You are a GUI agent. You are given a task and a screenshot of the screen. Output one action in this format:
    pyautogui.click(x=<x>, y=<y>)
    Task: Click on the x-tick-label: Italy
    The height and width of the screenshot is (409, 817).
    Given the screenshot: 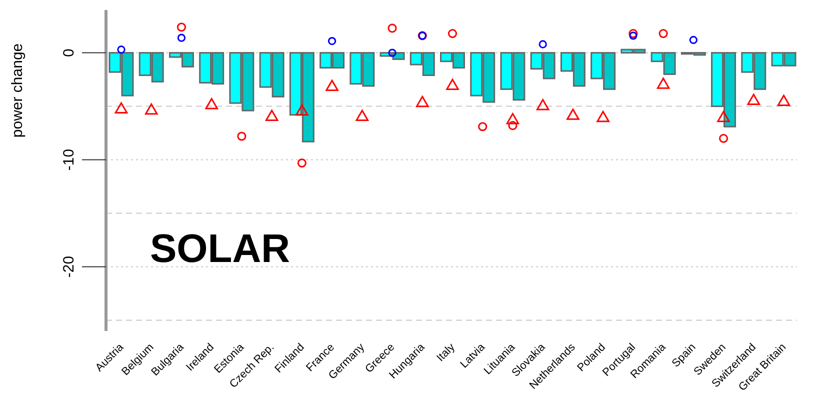 What is the action you would take?
    pyautogui.click(x=446, y=352)
    